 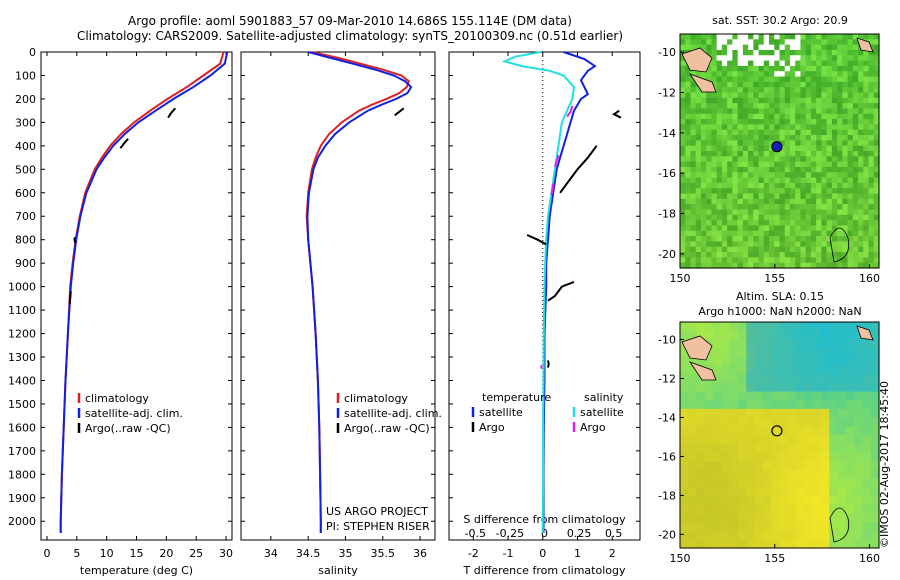 I want to click on y-tick-label: 200, so click(x=25, y=99).